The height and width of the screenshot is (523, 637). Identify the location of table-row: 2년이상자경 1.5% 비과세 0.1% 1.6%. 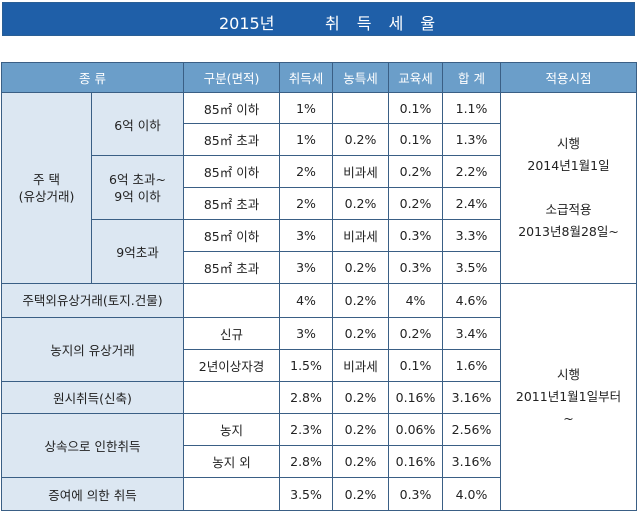
(319, 365).